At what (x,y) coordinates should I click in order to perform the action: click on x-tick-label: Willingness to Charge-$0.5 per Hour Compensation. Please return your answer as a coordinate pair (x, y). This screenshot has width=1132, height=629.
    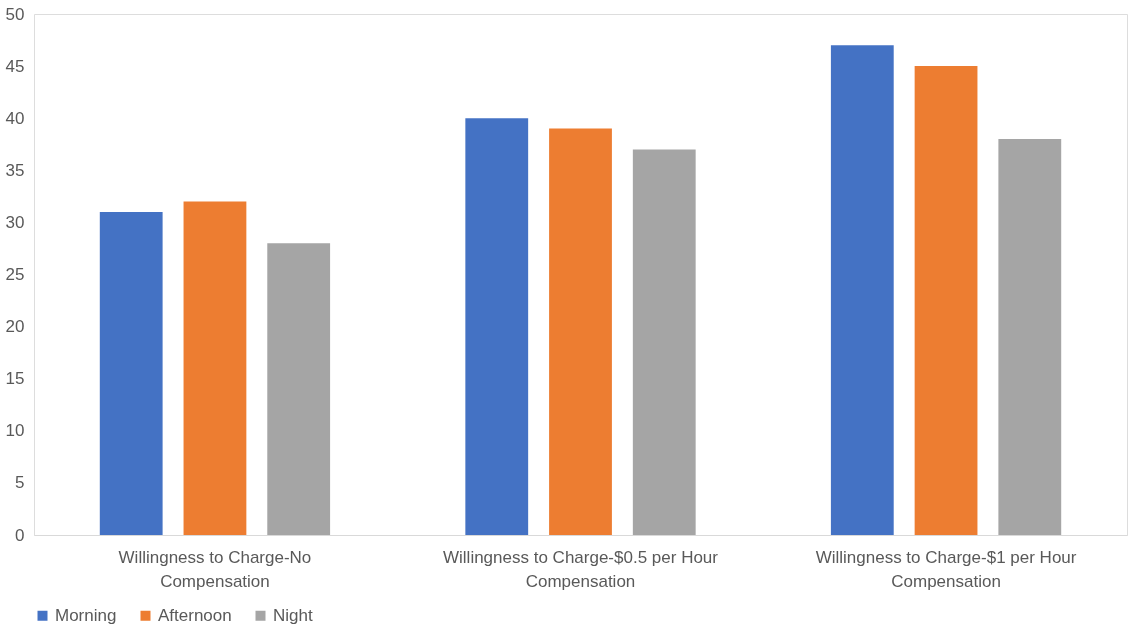
    Looking at the image, I should click on (581, 569).